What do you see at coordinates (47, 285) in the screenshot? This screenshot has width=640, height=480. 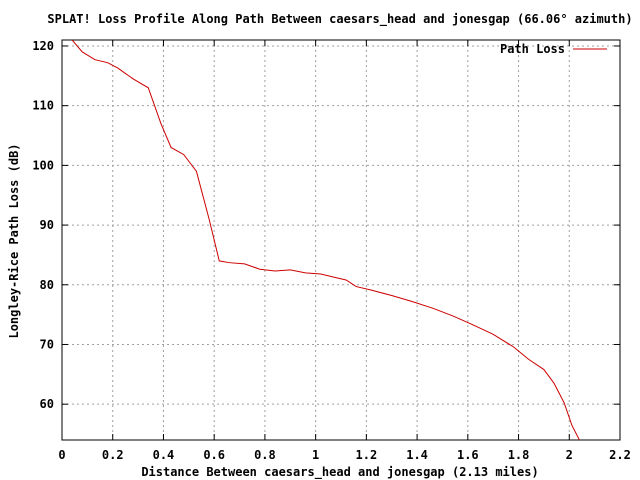 I see `y-tick-label: 80` at bounding box center [47, 285].